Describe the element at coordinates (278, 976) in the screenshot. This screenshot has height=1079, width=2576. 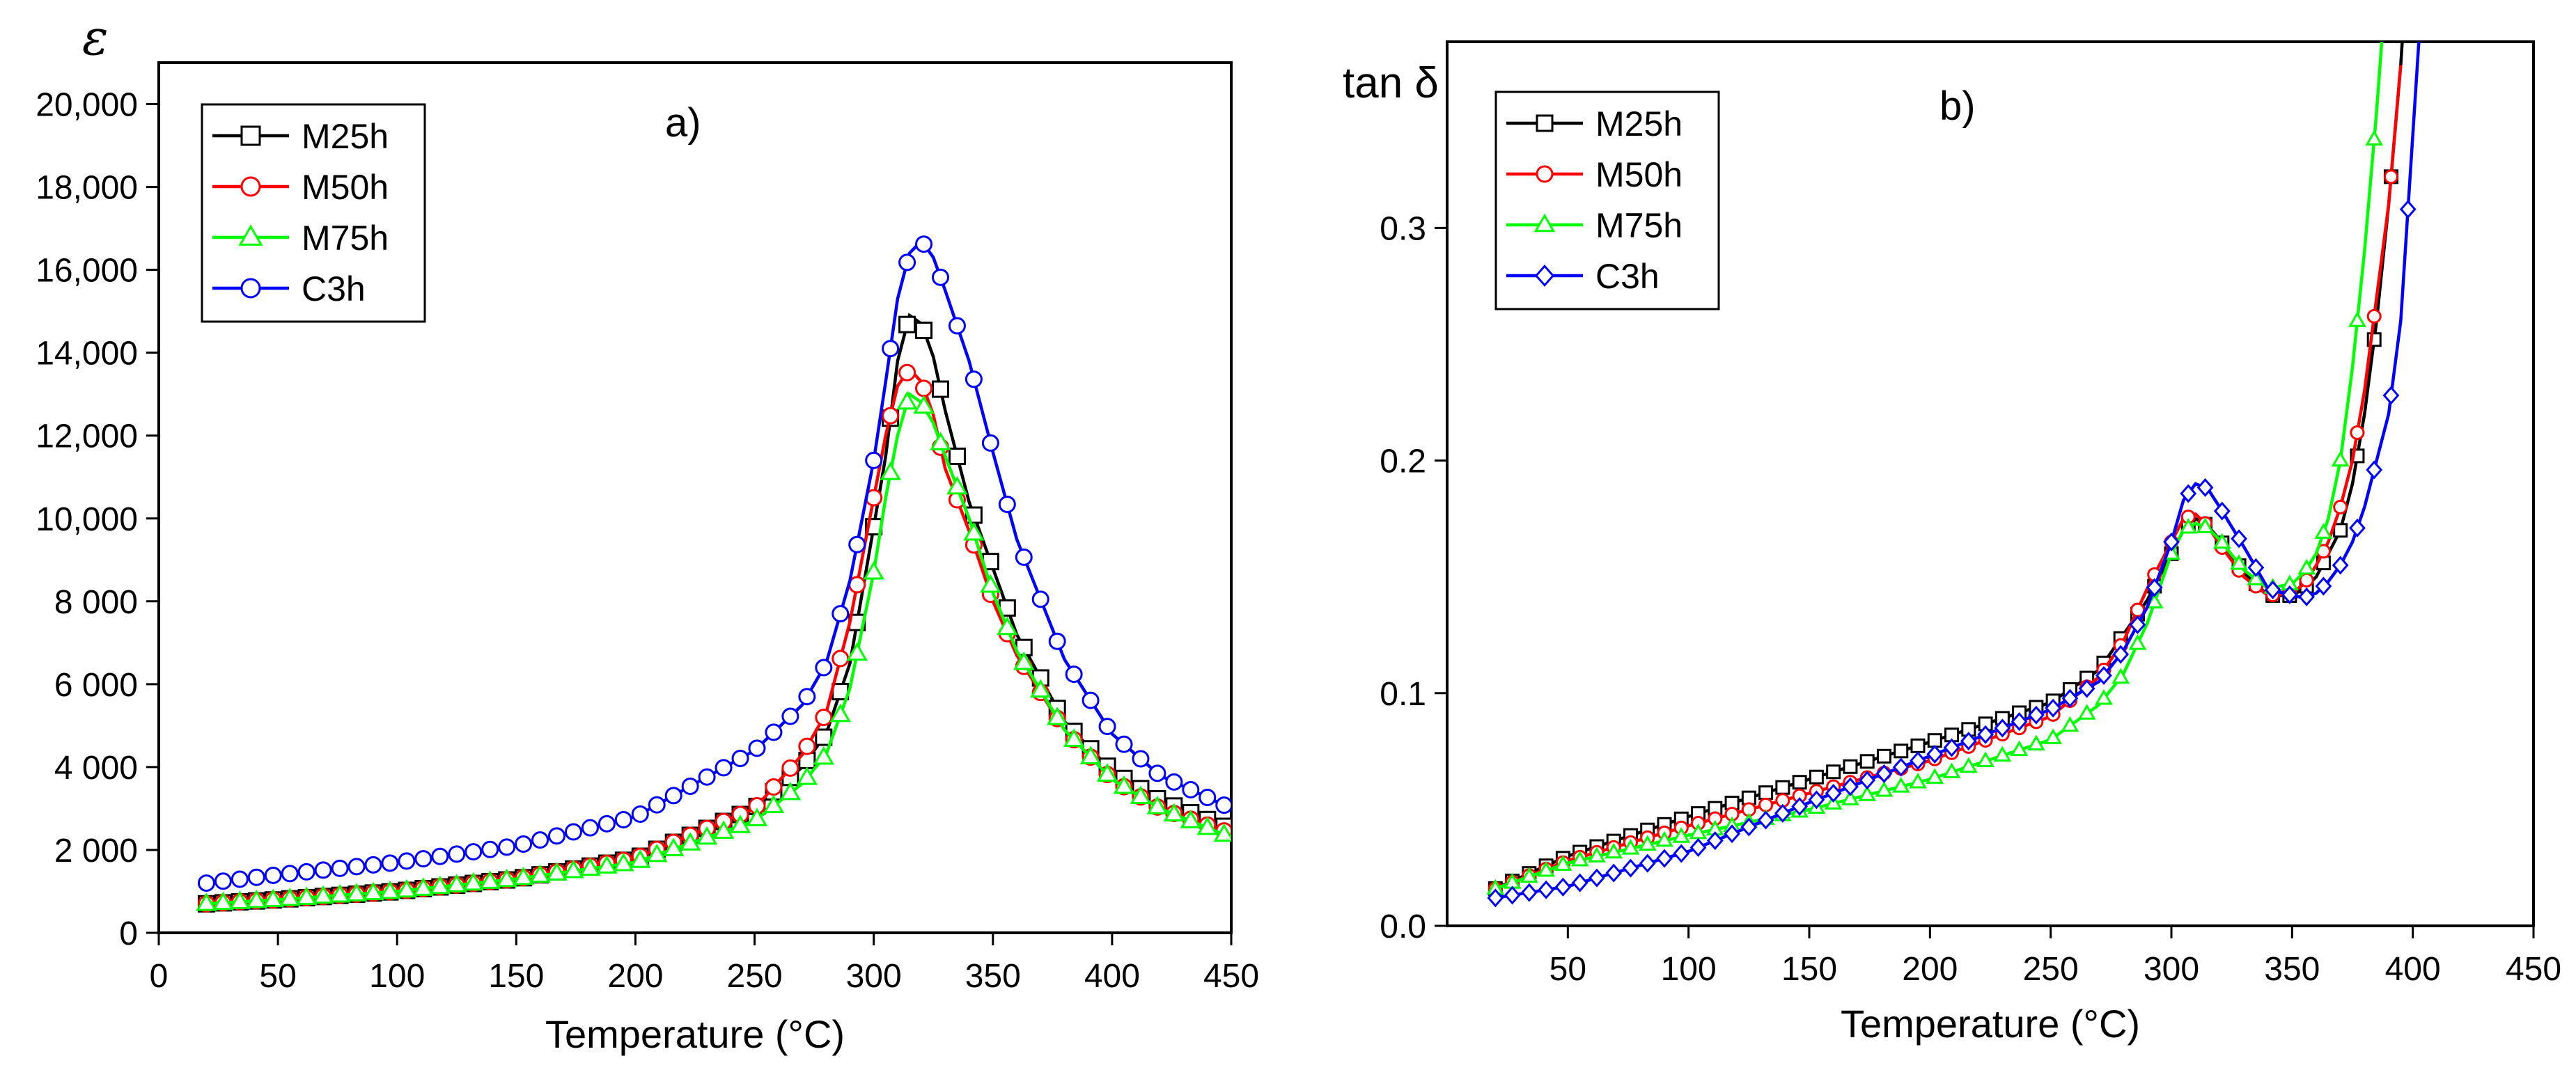
I see `x-tick-label: 50` at that location.